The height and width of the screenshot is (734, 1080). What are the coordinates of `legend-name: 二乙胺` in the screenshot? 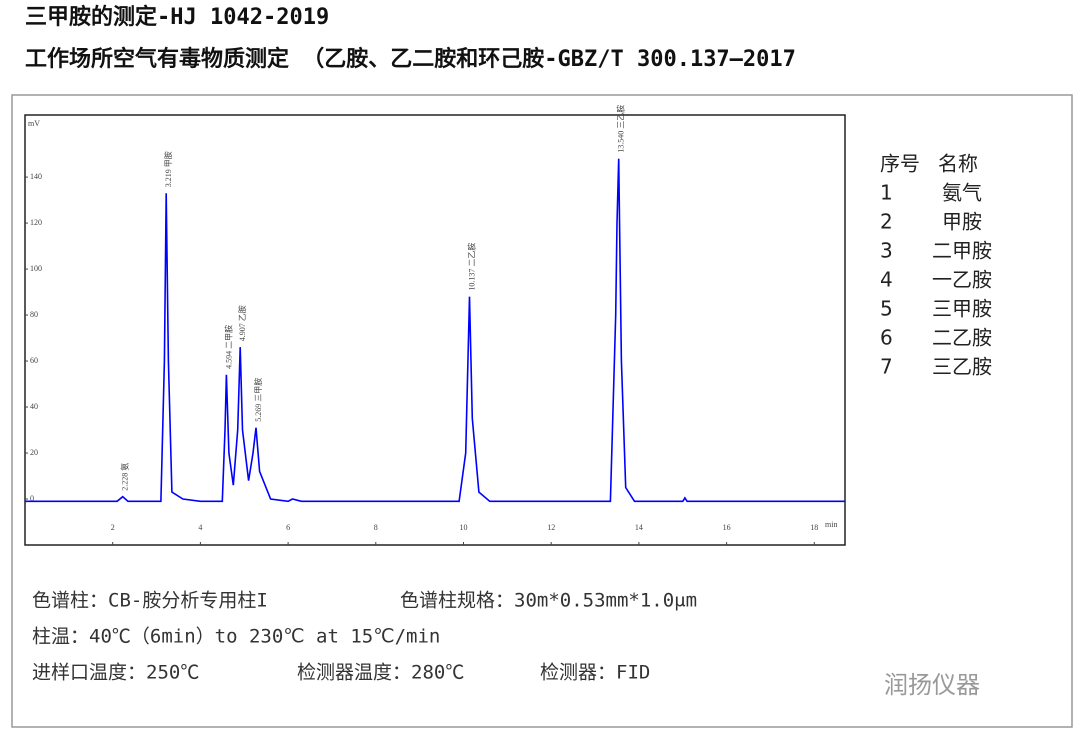 It's located at (962, 338).